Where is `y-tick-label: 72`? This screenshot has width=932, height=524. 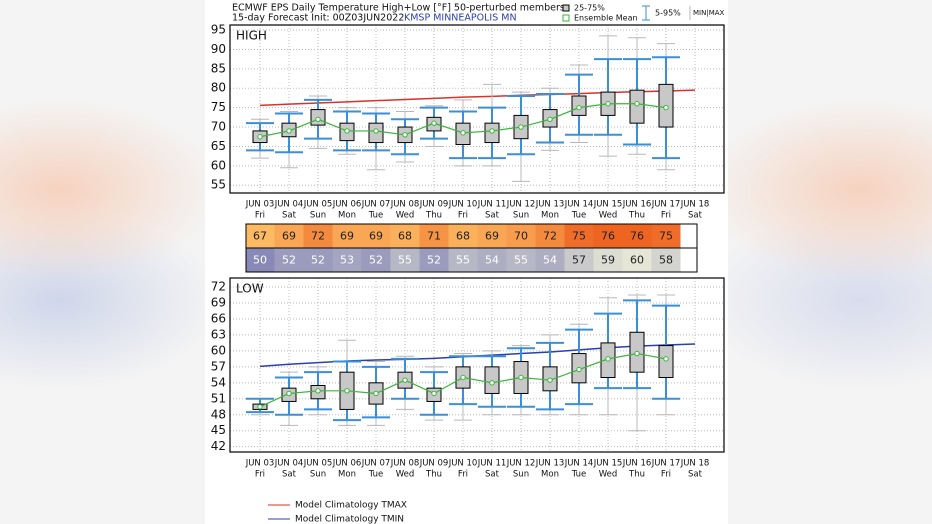
y-tick-label: 72 is located at coordinates (218, 287).